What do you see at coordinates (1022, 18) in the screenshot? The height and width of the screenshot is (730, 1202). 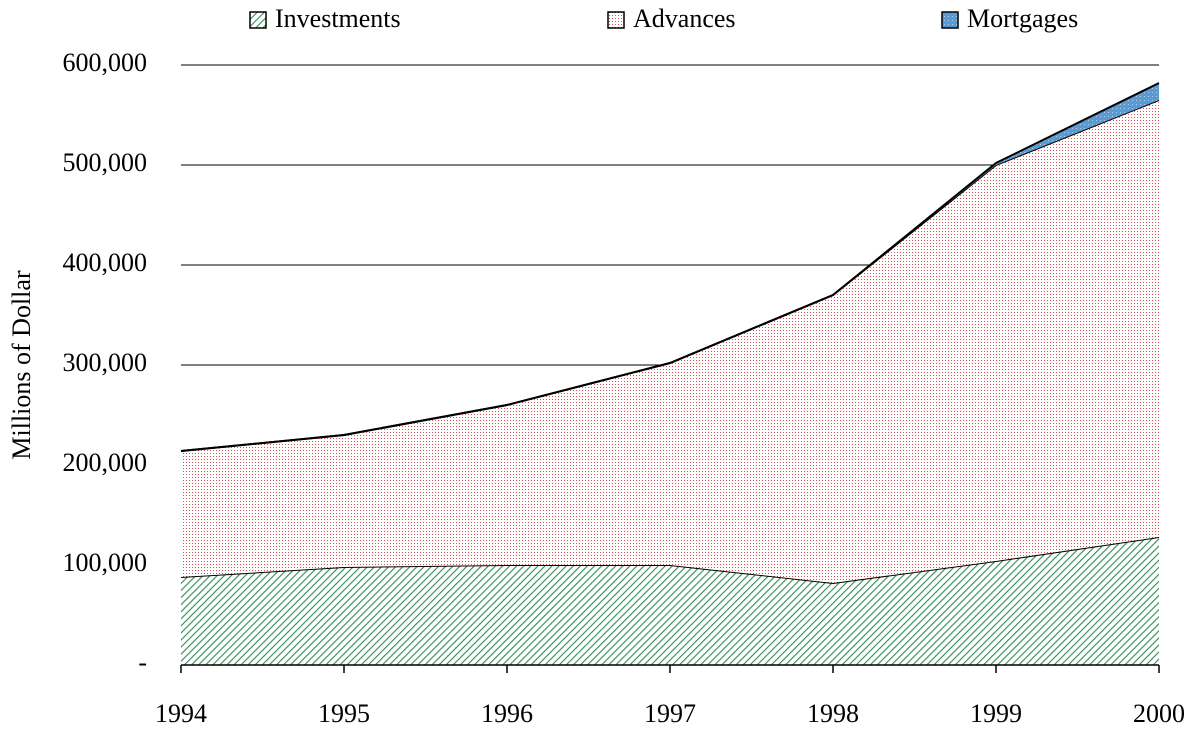 I see `legend-label: Mortgages` at bounding box center [1022, 18].